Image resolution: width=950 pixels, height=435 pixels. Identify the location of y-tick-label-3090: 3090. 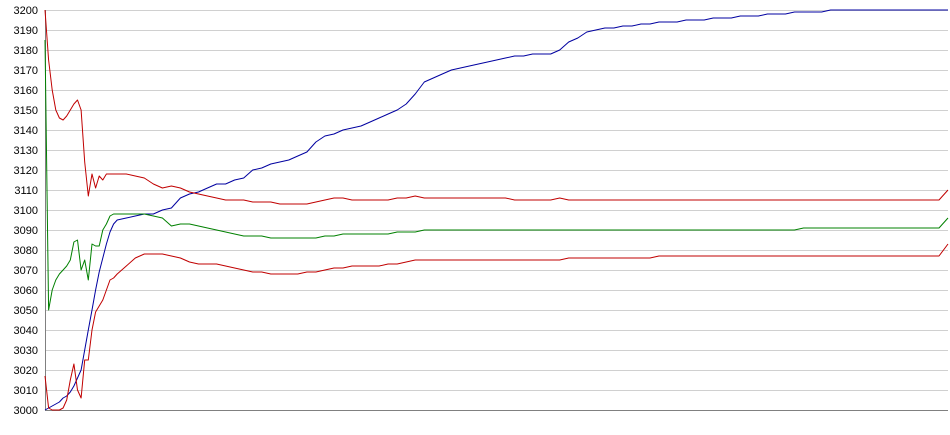
(26, 231).